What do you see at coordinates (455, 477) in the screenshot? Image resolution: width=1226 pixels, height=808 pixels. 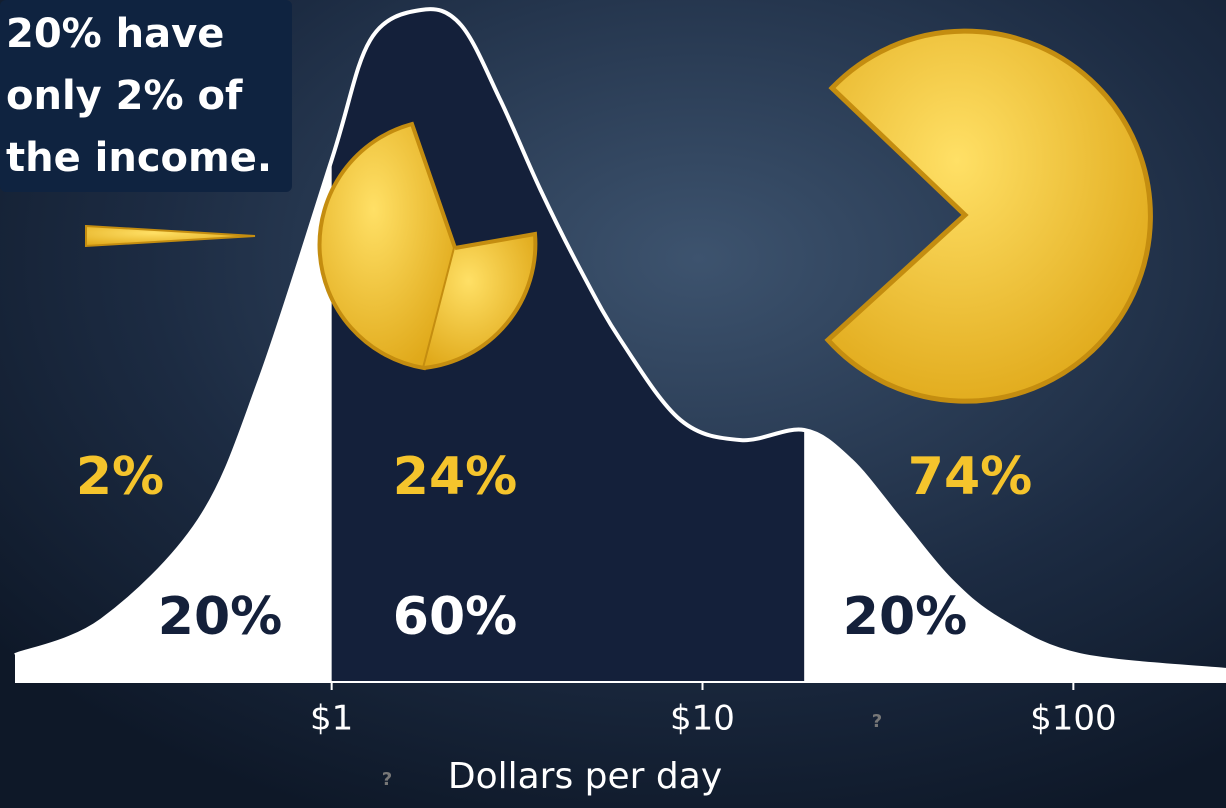 I see `share-label: 24%` at bounding box center [455, 477].